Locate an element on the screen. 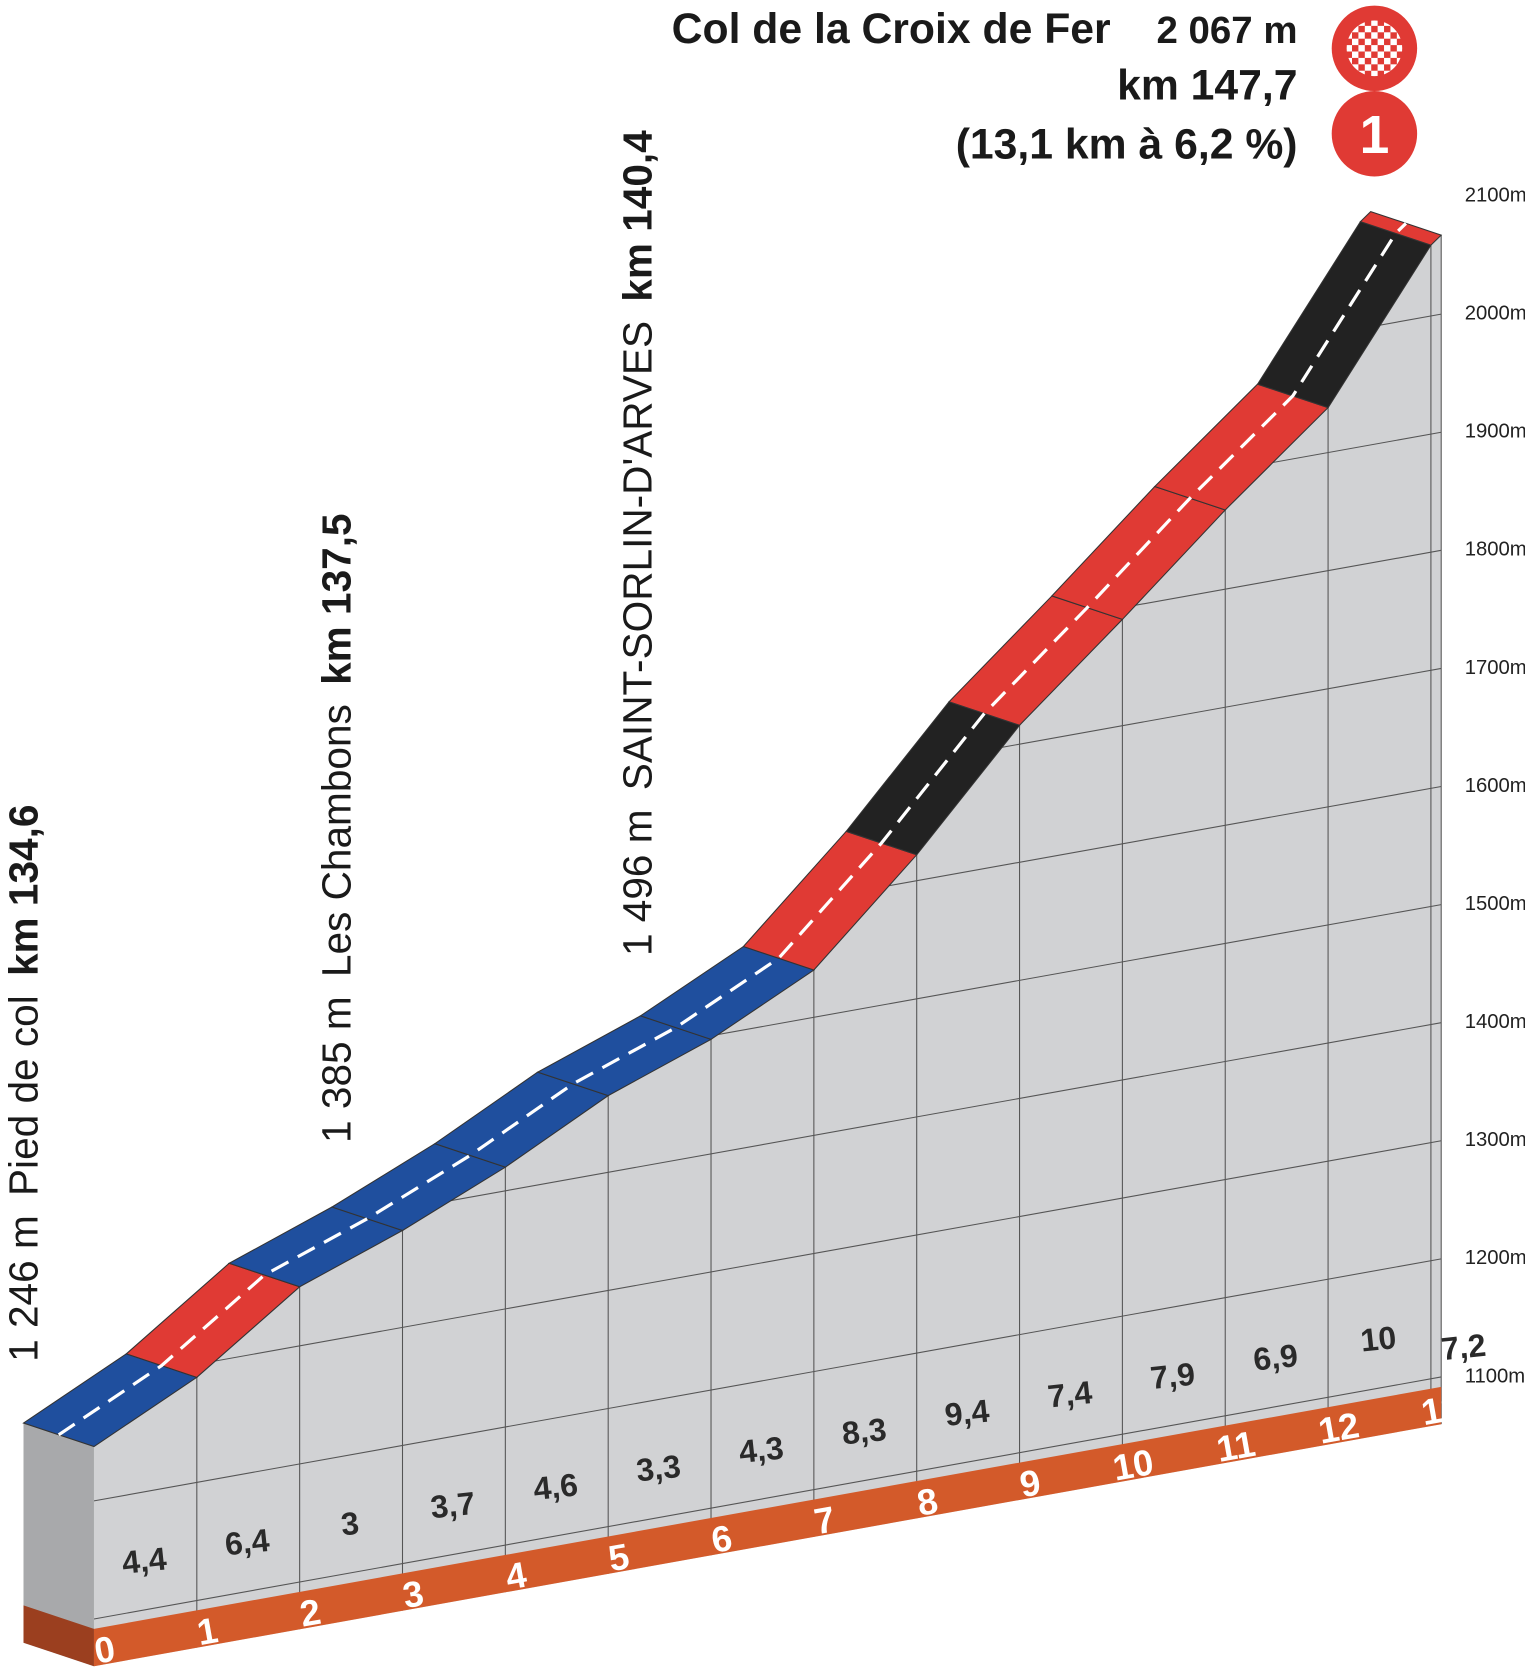 The image size is (1525, 1675). y-tick-label: 2100m is located at coordinates (1495, 195).